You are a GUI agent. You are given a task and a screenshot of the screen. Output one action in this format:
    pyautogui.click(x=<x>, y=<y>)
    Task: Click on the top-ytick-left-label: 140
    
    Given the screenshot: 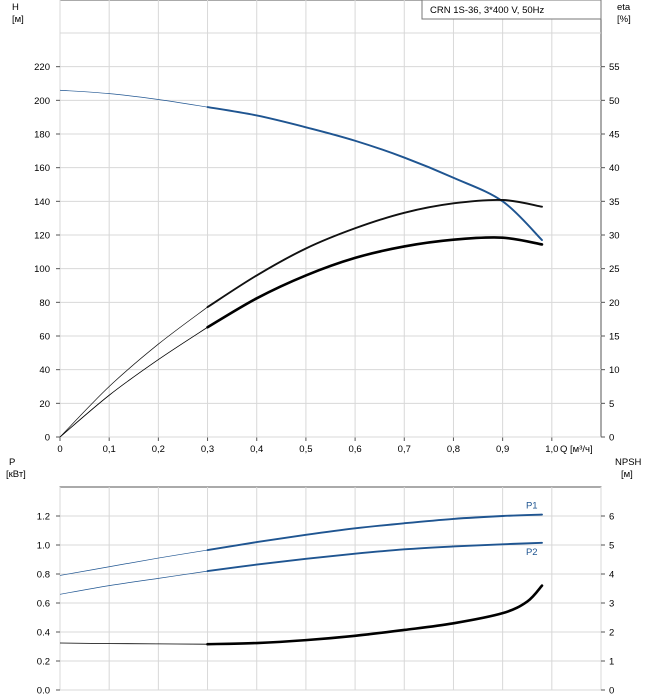 What is the action you would take?
    pyautogui.click(x=42, y=202)
    